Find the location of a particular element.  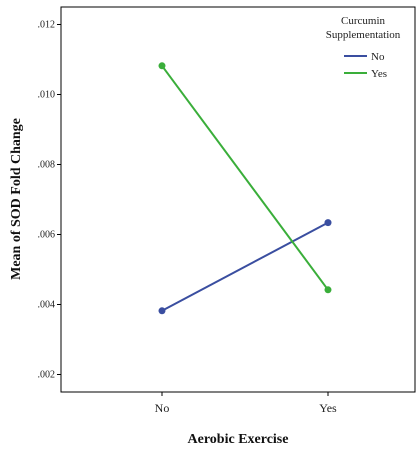

y-tick-label: .006 is located at coordinates (47, 235).